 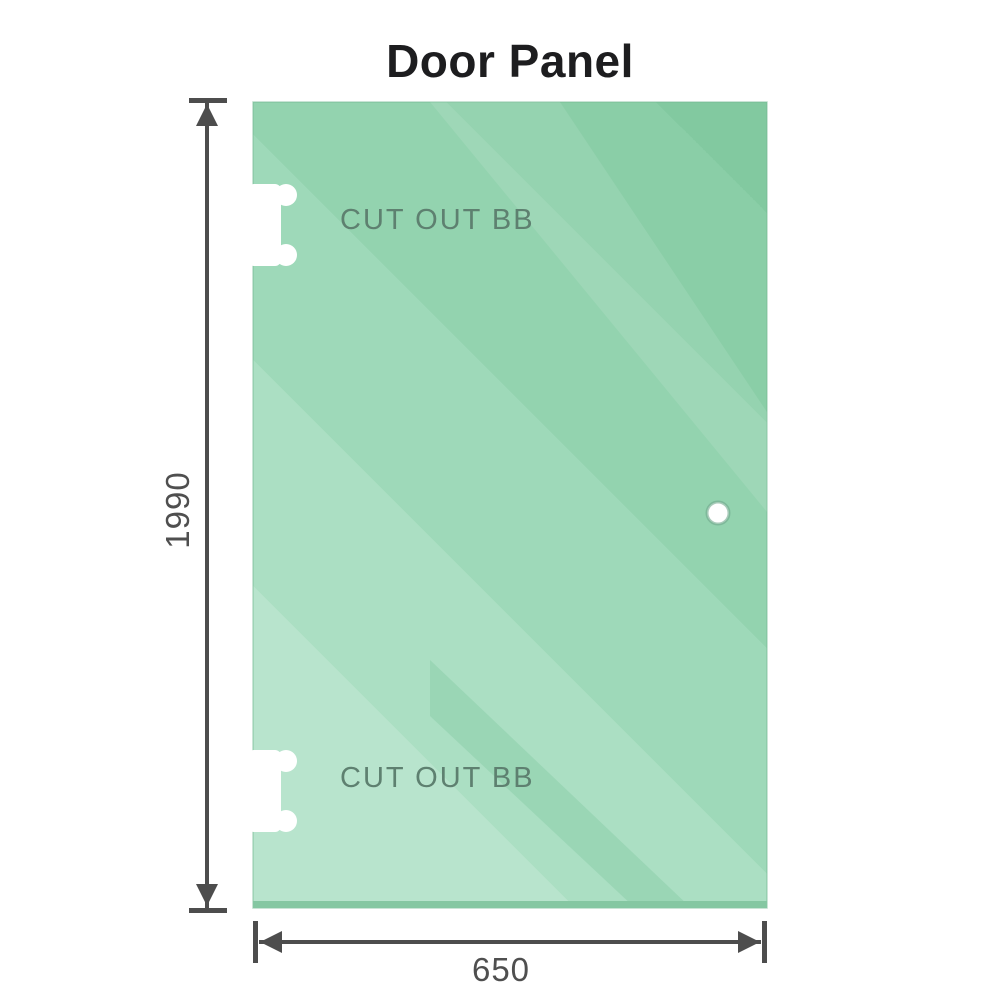 I want to click on handle-hole, so click(x=718, y=513).